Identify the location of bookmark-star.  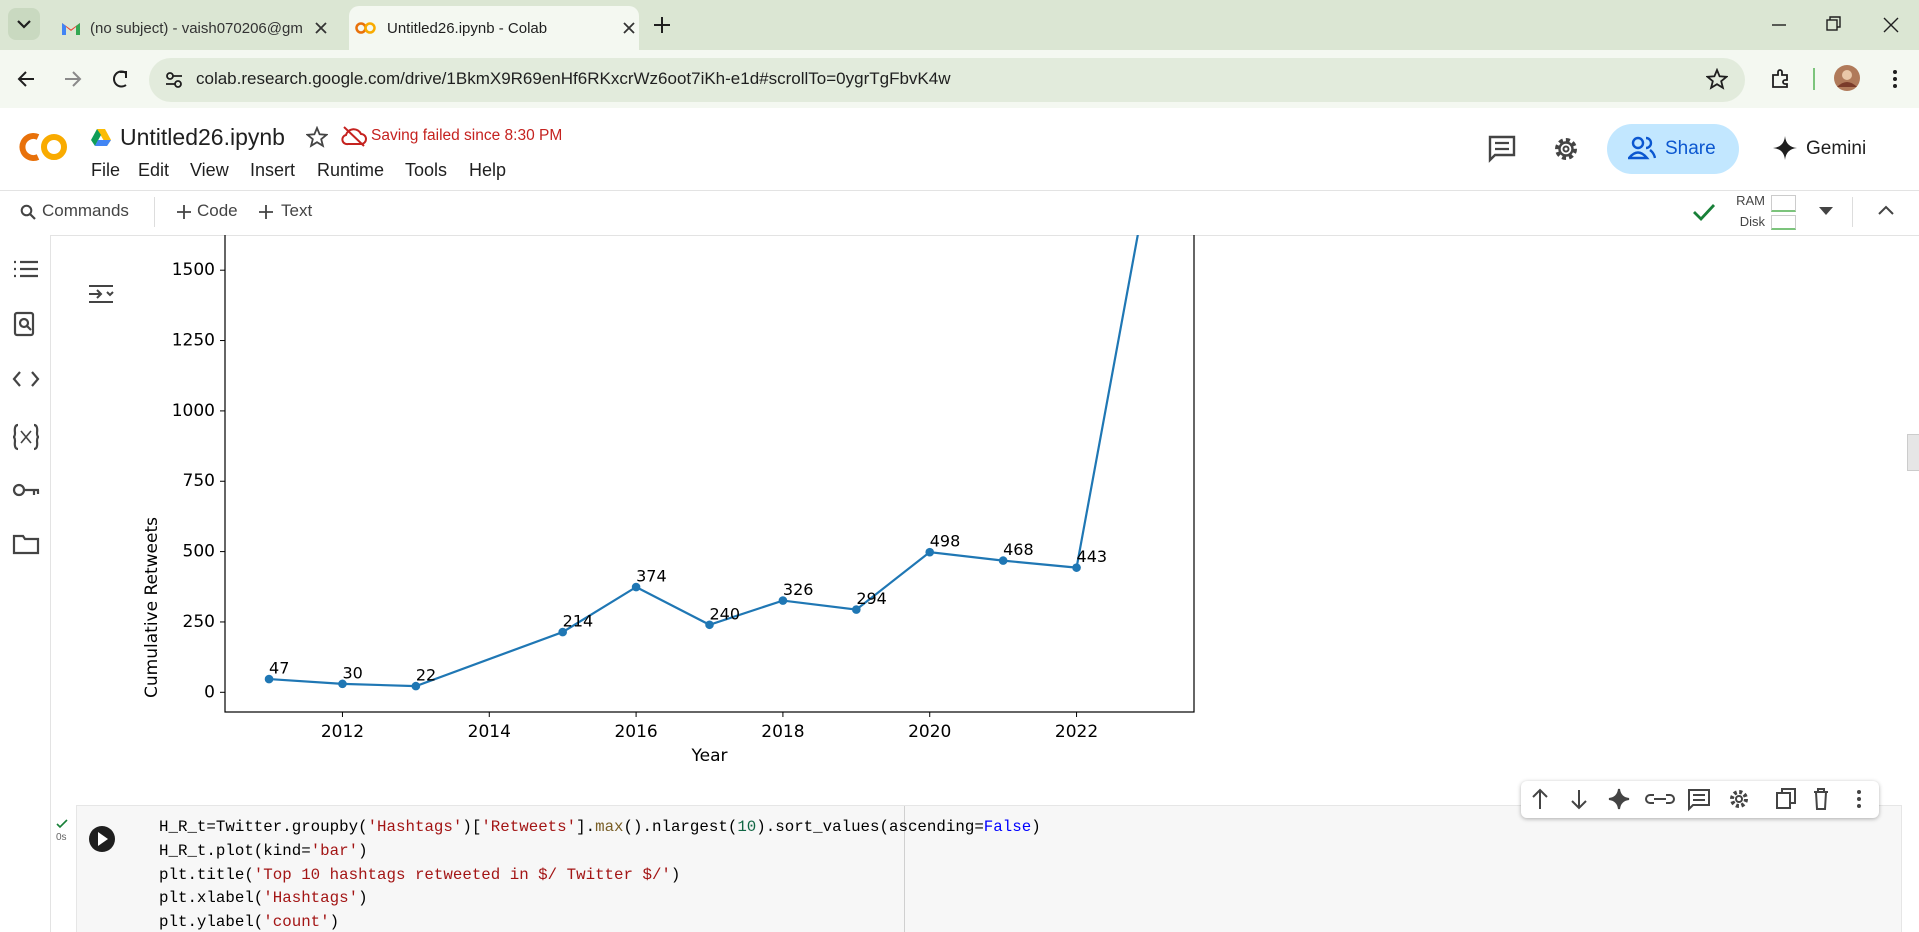
(1717, 79).